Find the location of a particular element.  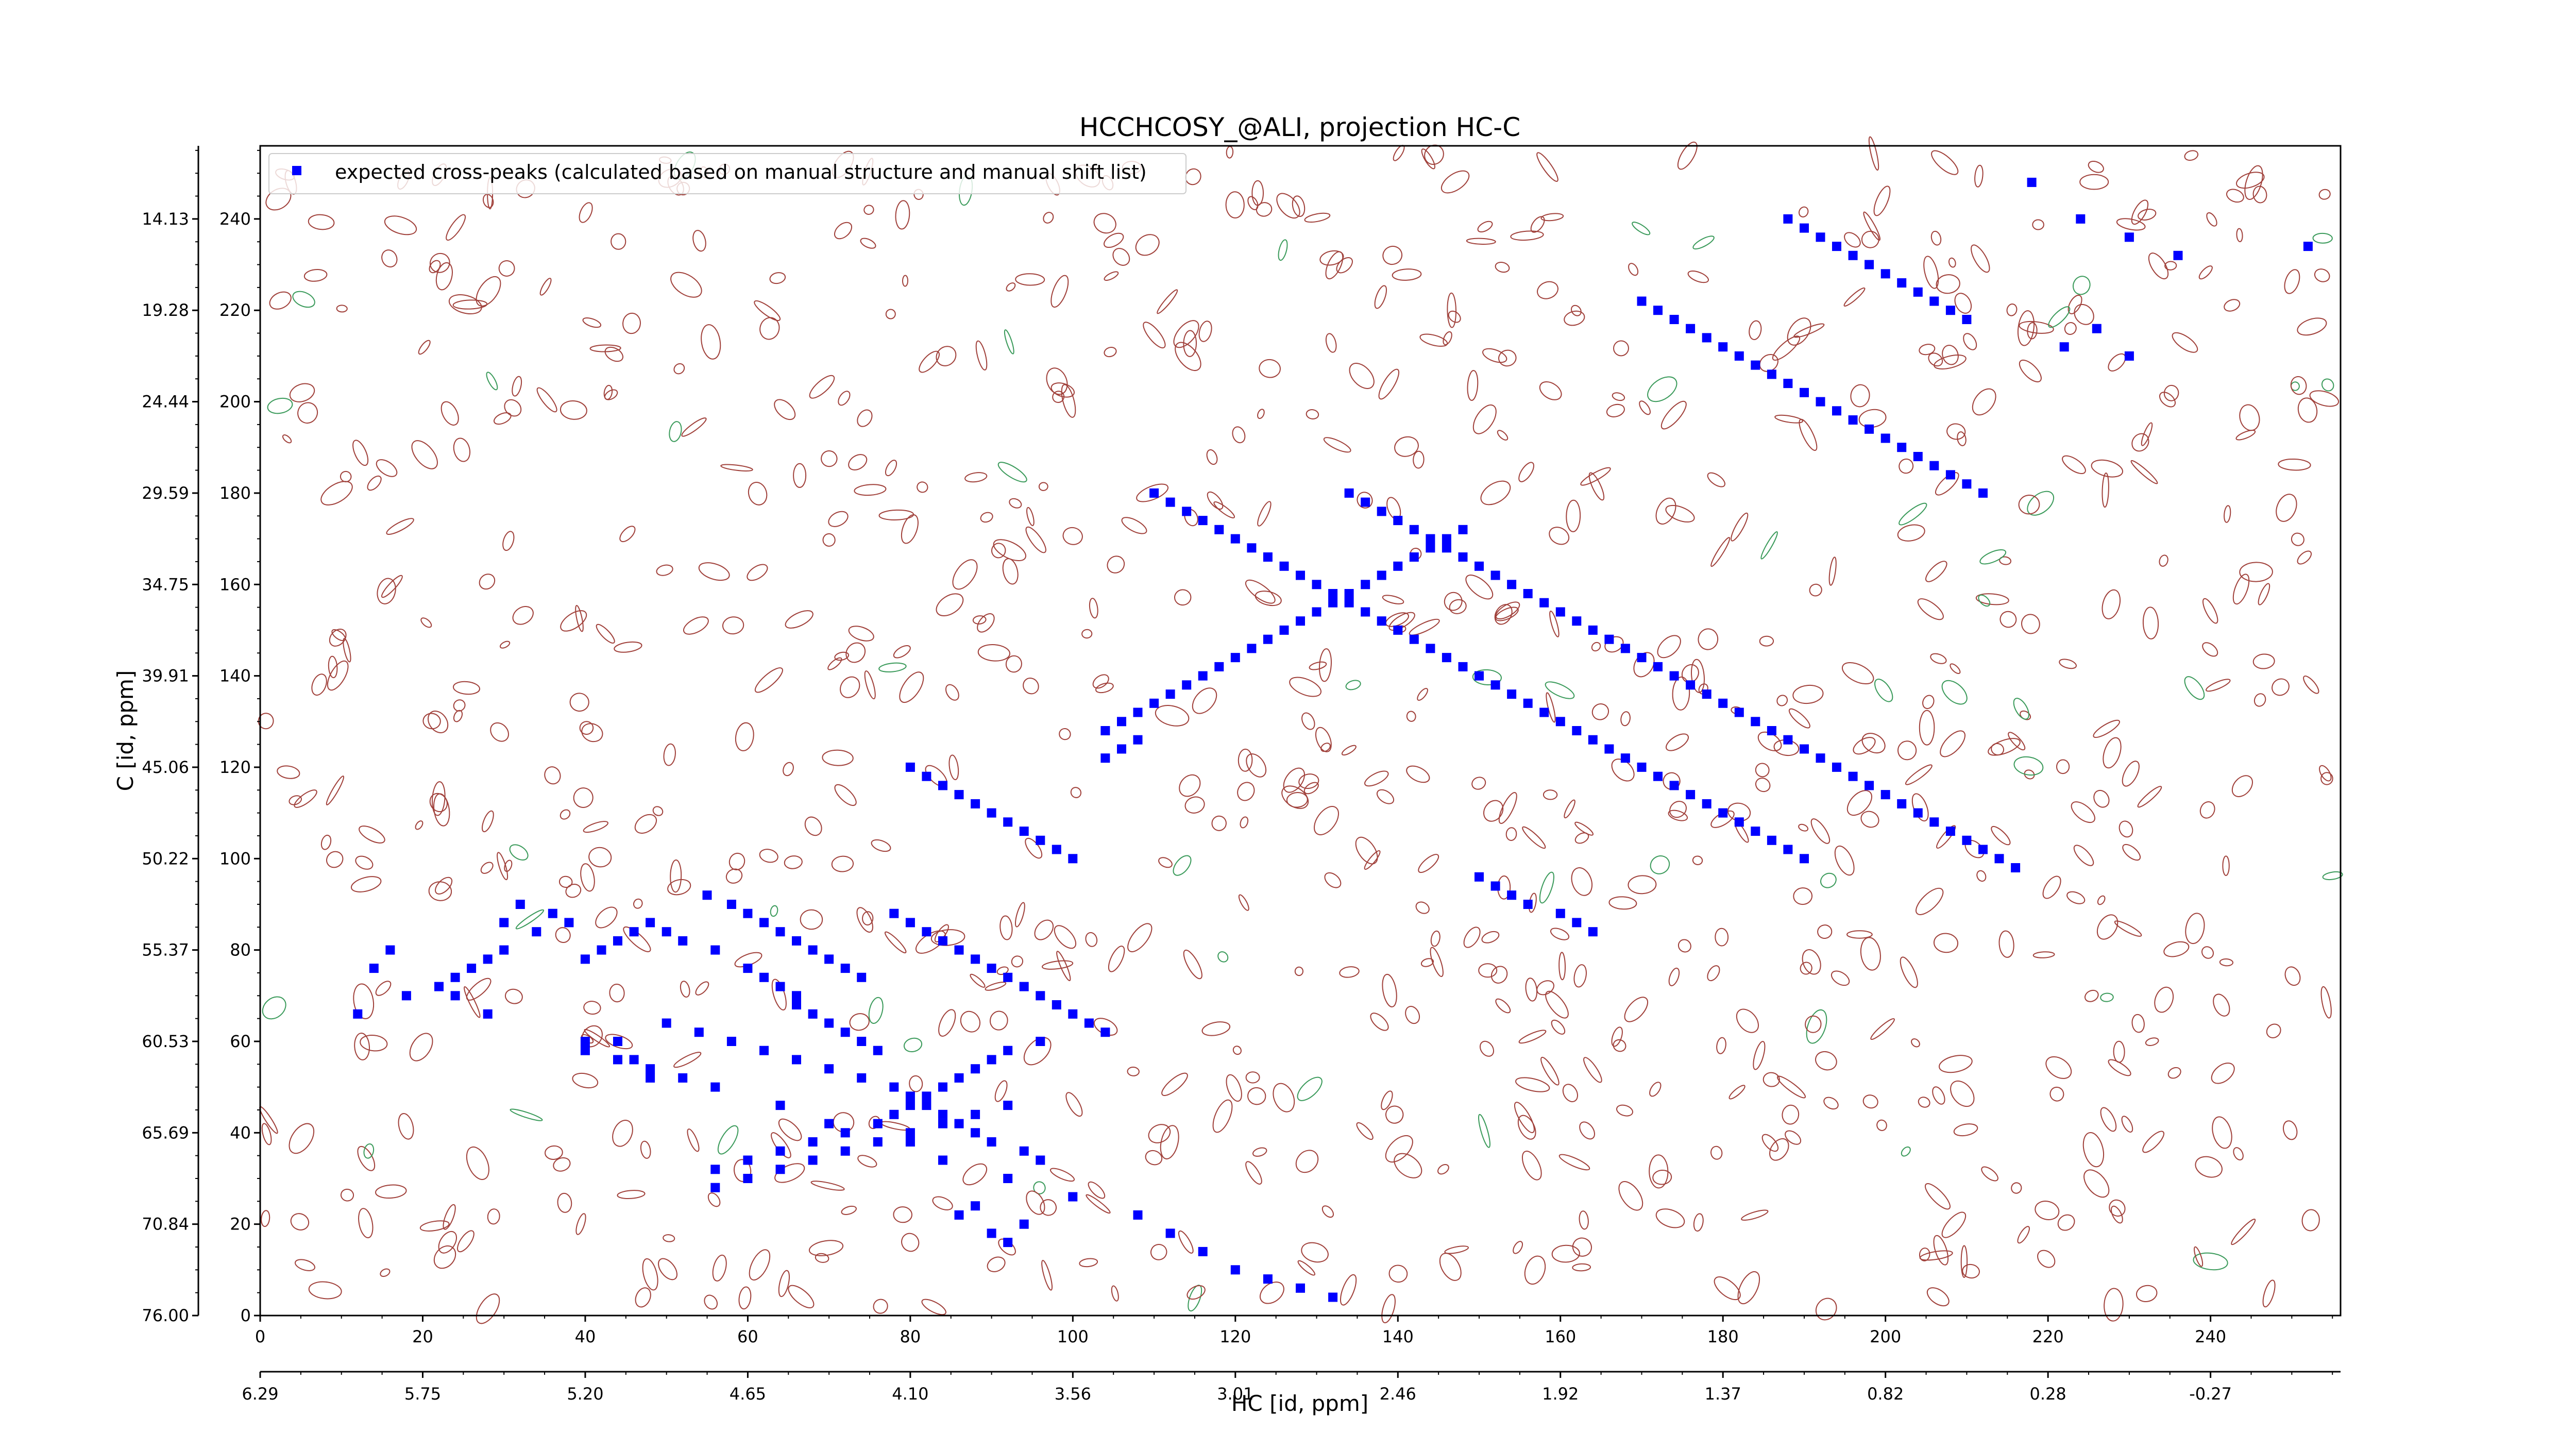

y-ppm-tick-label: 60.53 is located at coordinates (165, 1041).